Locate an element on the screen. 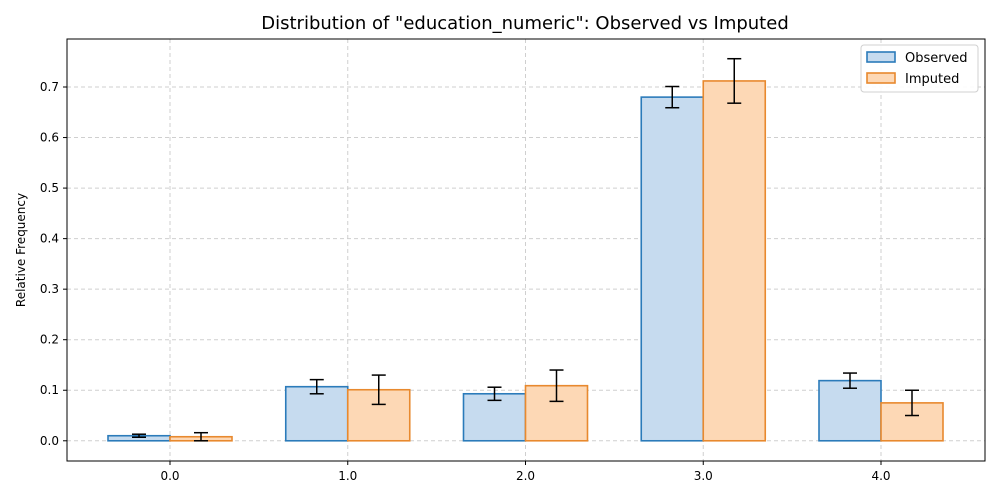 The width and height of the screenshot is (1000, 504). x-tick-label: 2.0 is located at coordinates (525, 476).